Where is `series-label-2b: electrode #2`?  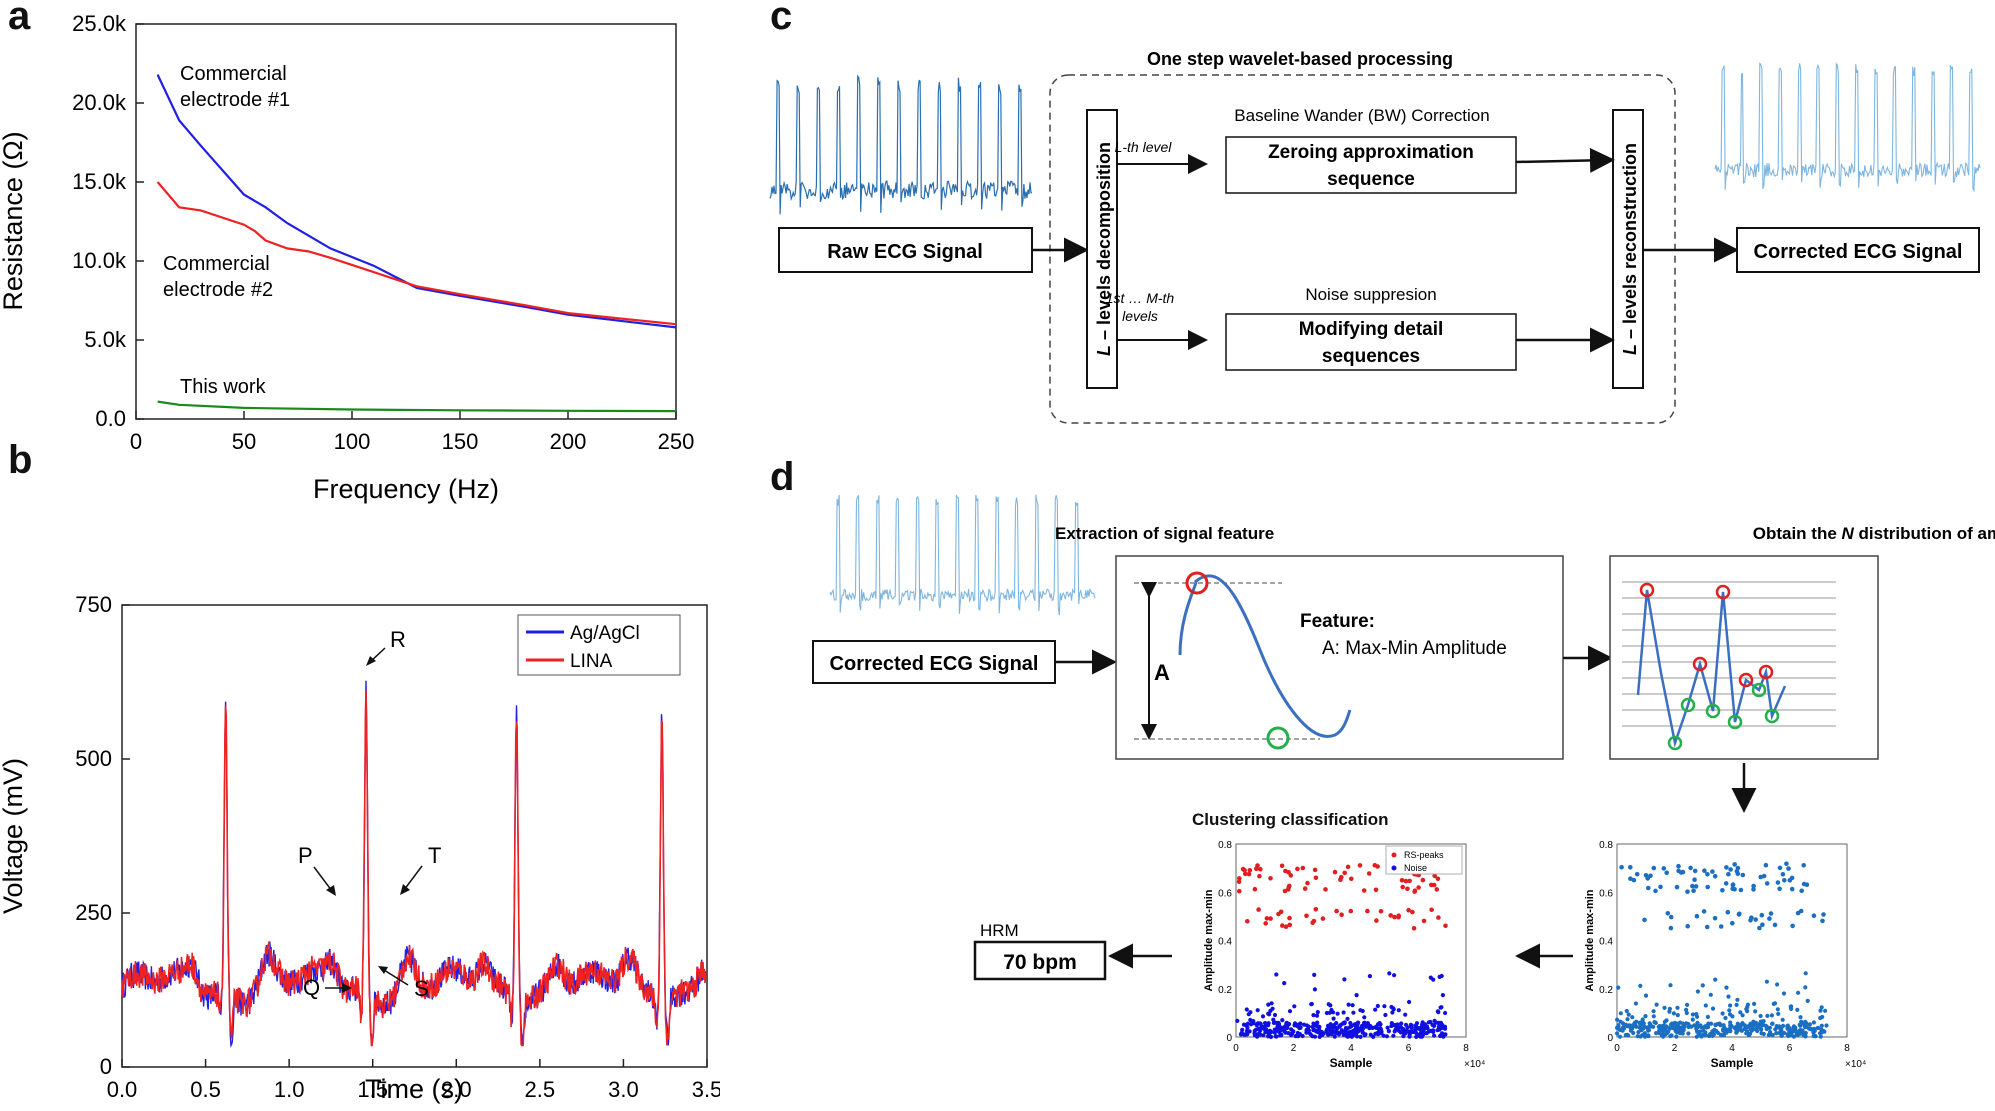
series-label-2b: electrode #2 is located at coordinates (218, 290).